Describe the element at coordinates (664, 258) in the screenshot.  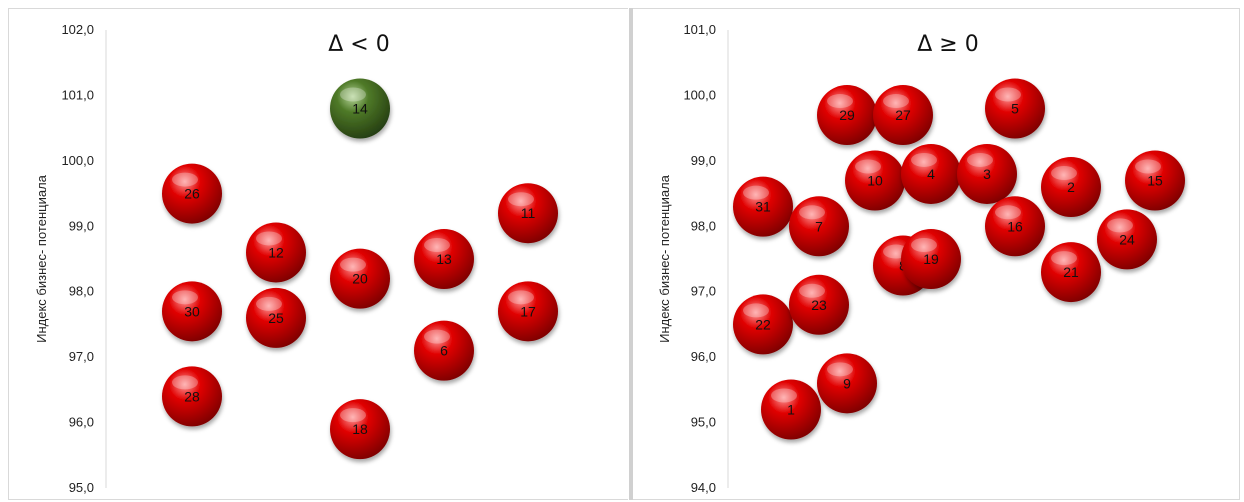
I see `y-axis-label: Индекс бизнес- потенциала` at that location.